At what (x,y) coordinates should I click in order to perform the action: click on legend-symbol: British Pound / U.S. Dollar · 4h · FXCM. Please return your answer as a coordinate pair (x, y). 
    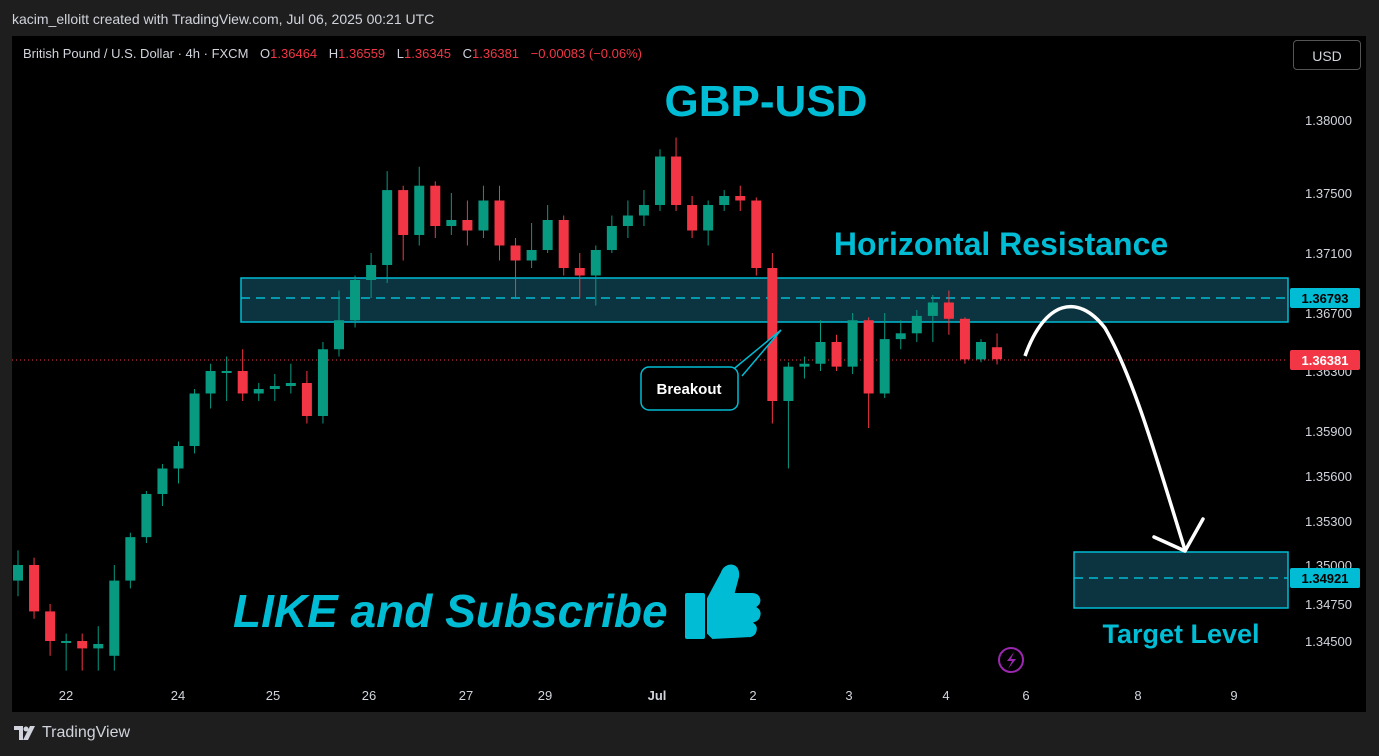
    Looking at the image, I should click on (135, 53).